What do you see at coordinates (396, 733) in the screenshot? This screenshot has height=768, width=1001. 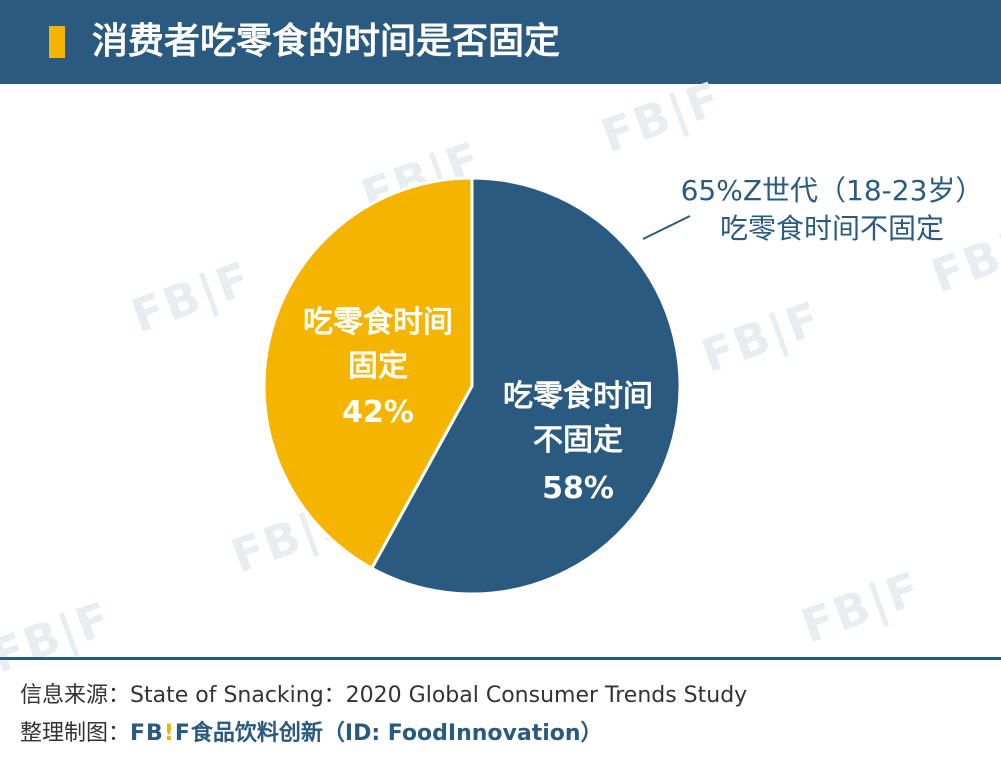 I see `brand-name: 食品饮料创新（ID: FoodInnovation）` at bounding box center [396, 733].